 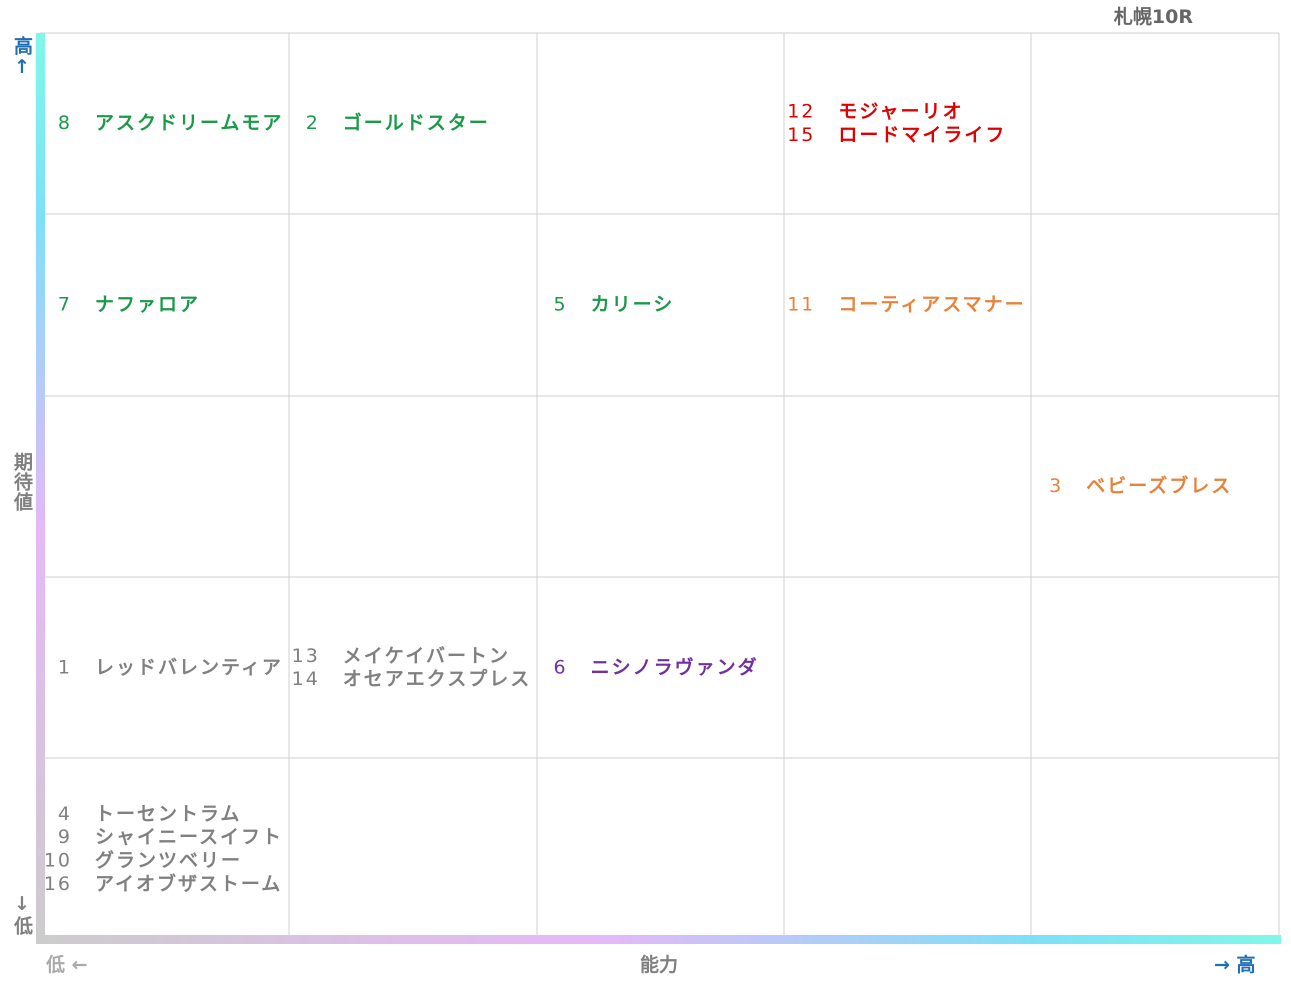 I want to click on horse-number: 8, so click(x=65, y=123).